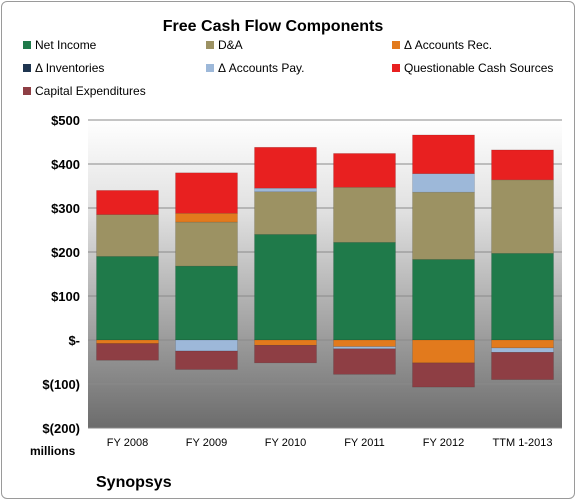  I want to click on y-tick-label: $200, so click(65, 252).